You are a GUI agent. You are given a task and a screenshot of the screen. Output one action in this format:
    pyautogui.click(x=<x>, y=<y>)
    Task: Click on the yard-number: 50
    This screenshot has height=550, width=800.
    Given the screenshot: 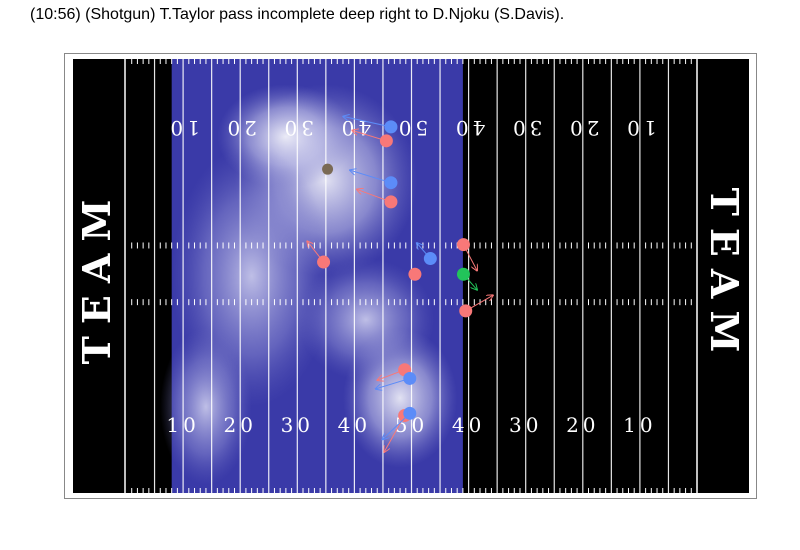 What is the action you would take?
    pyautogui.click(x=411, y=128)
    